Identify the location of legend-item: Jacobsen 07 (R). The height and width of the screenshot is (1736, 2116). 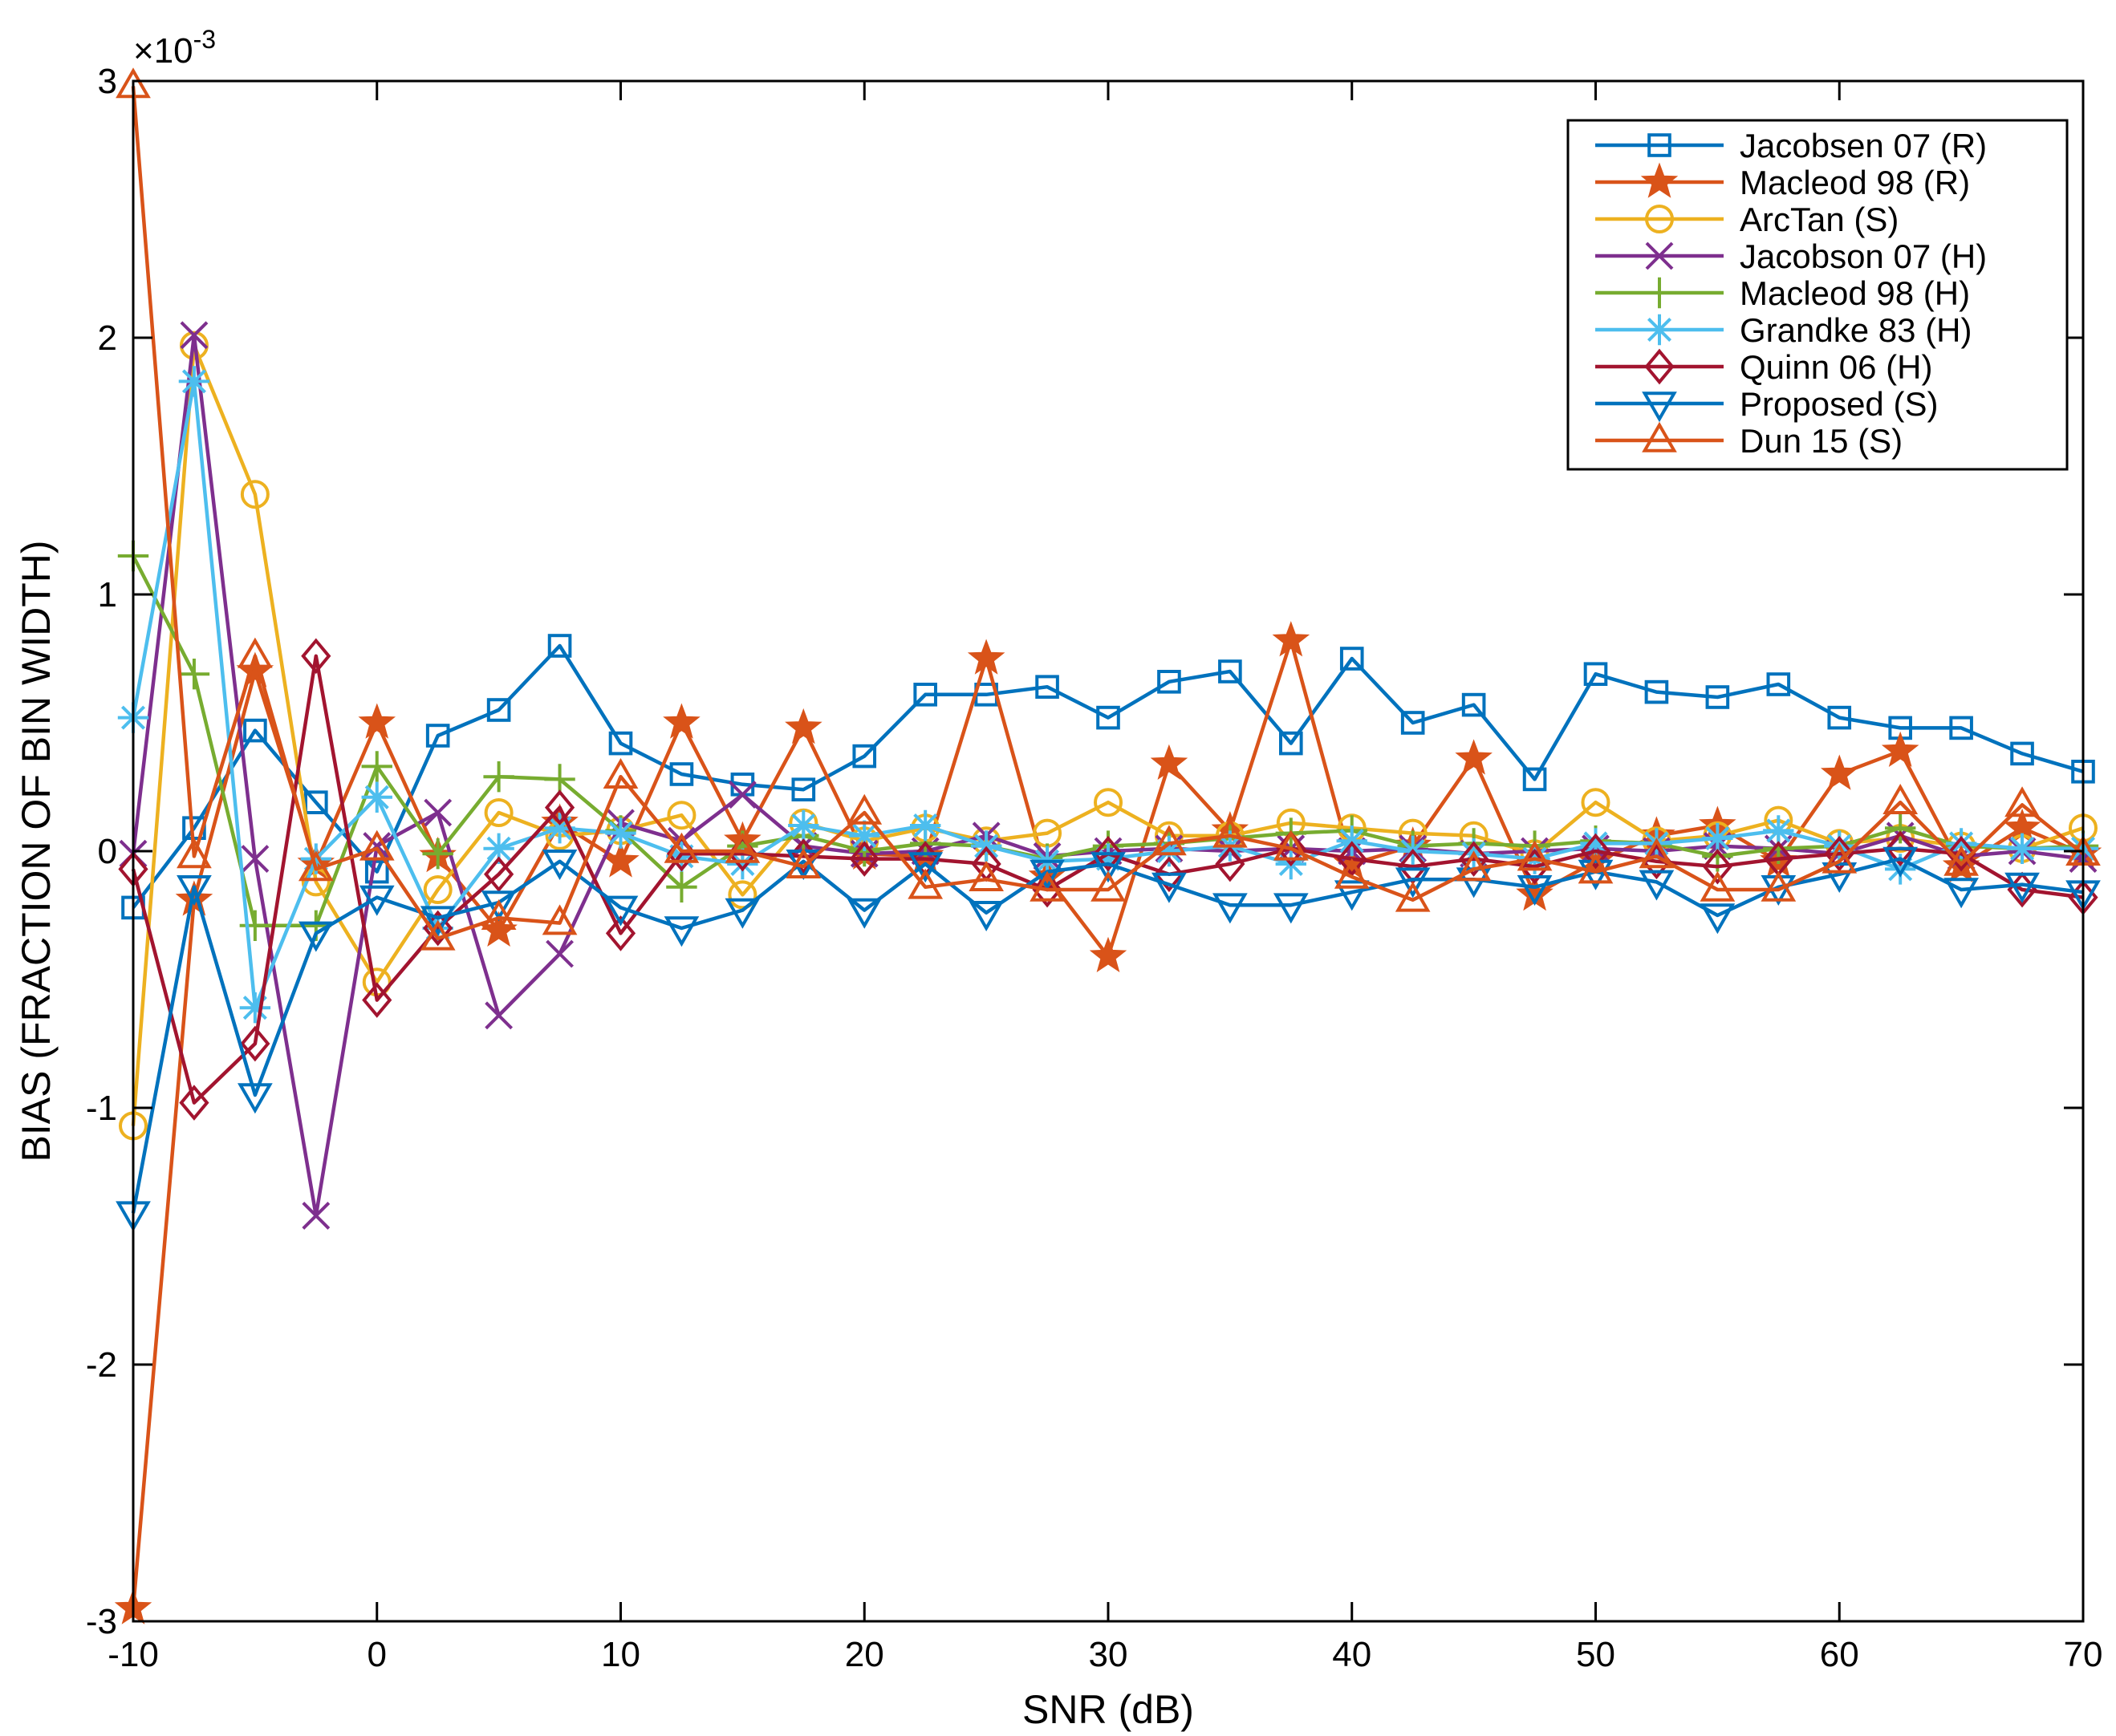
(1791, 146).